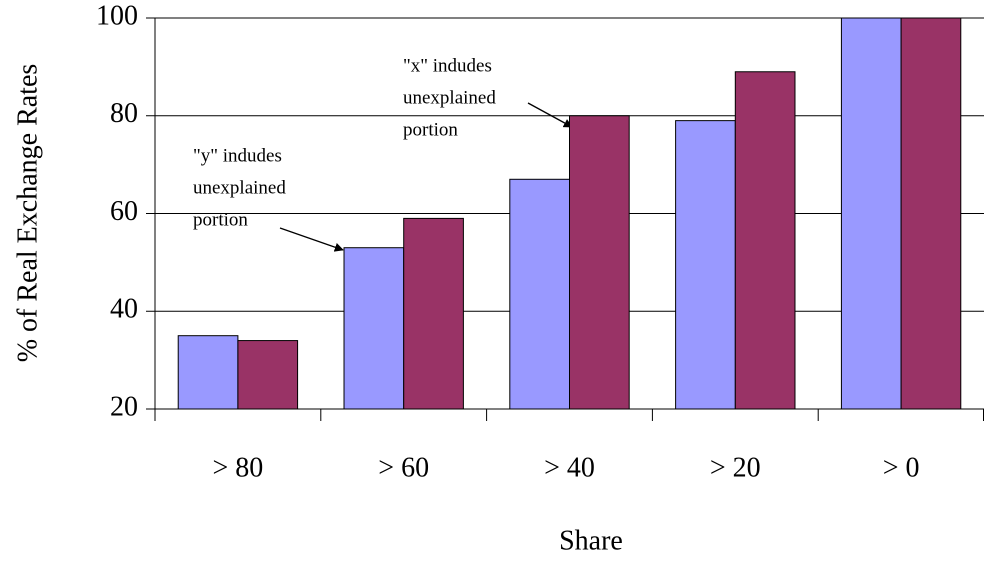  I want to click on x-tick-label: > 0, so click(901, 467).